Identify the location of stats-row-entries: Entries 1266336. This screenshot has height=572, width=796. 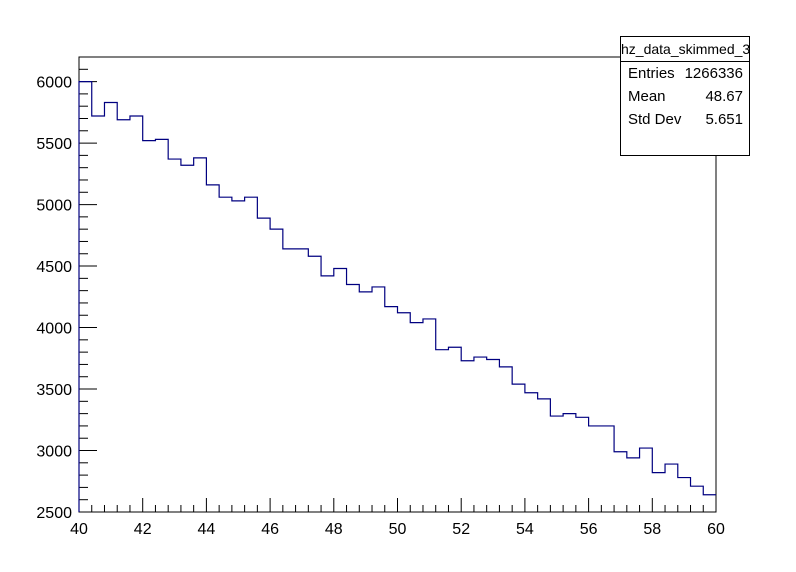
(685, 73).